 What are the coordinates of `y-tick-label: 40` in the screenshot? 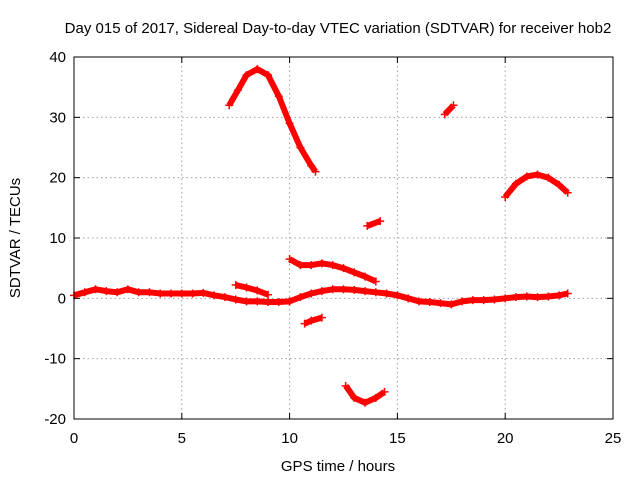 It's located at (57, 57).